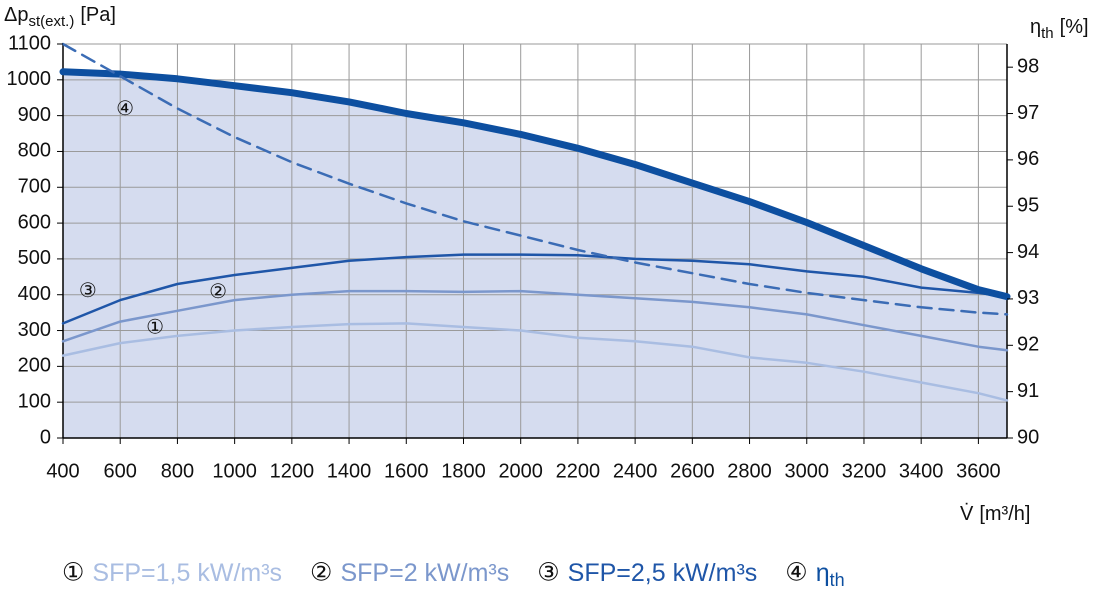  What do you see at coordinates (578, 471) in the screenshot?
I see `x-tick-label: 2200` at bounding box center [578, 471].